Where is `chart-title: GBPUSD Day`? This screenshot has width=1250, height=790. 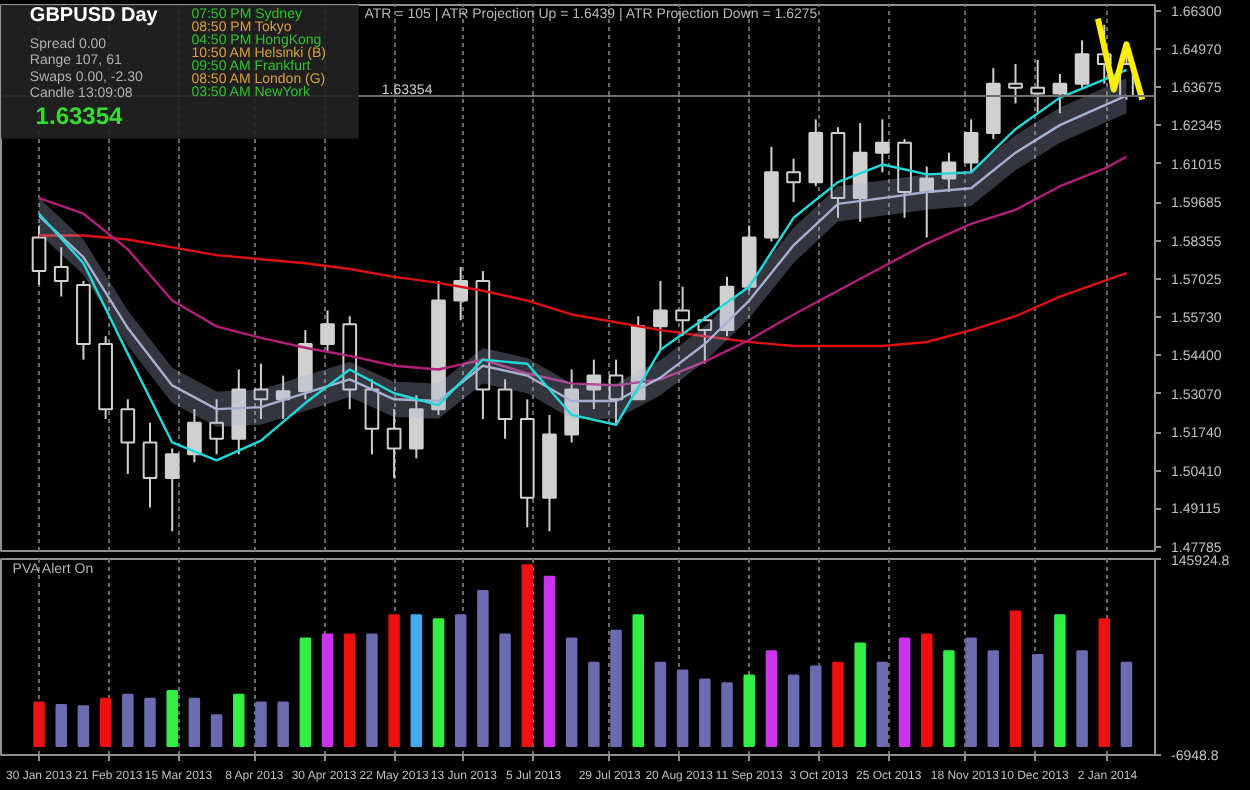 chart-title: GBPUSD Day is located at coordinates (94, 16).